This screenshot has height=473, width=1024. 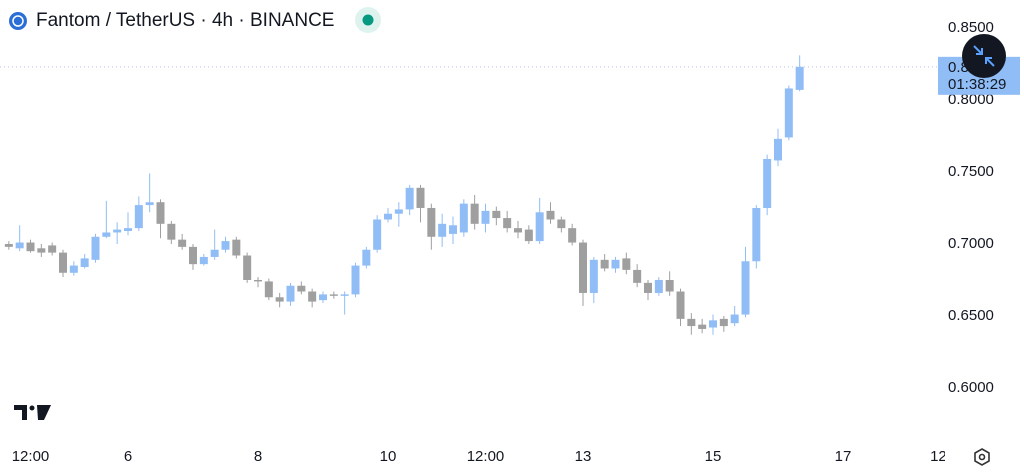 I want to click on x-axis: 12:00 6 8 10 12:00 13 15 17 12:, so click(x=481, y=456).